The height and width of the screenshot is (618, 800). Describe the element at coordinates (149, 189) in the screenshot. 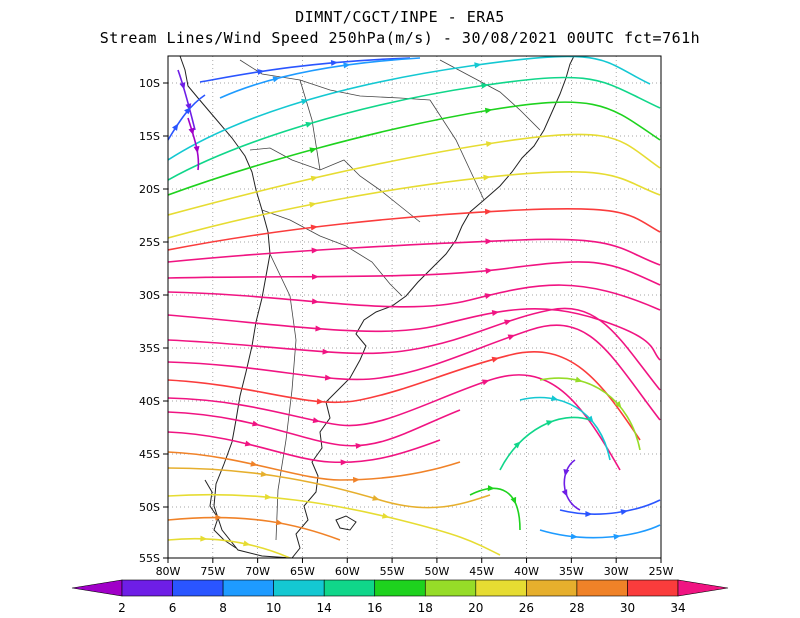

I see `lat-label: 20S` at that location.